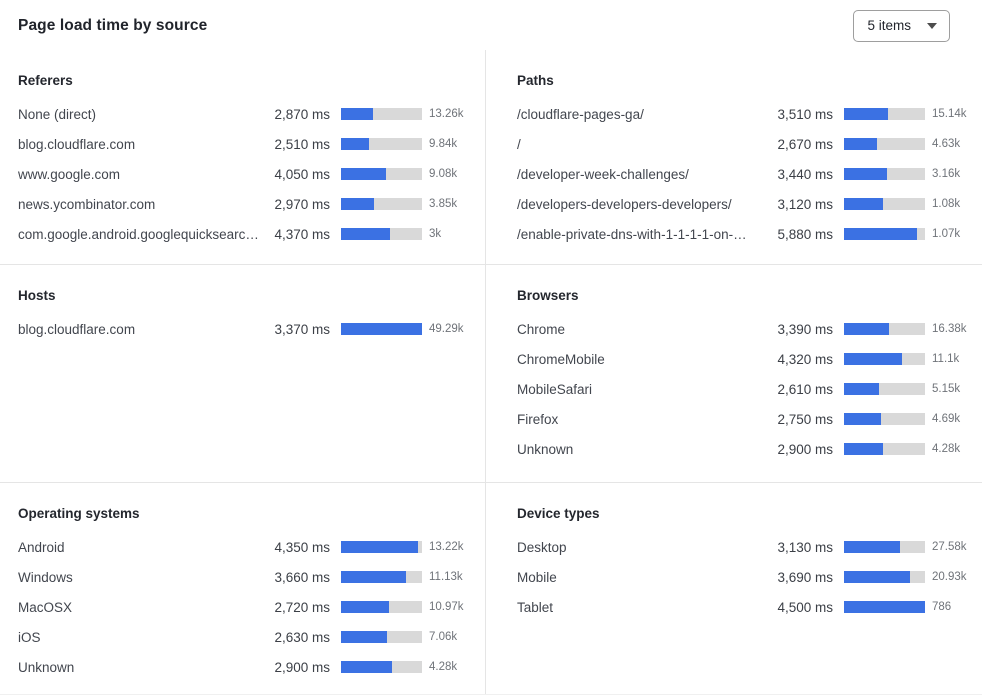  Describe the element at coordinates (805, 449) in the screenshot. I see `row-value: 2,900 ms` at that location.